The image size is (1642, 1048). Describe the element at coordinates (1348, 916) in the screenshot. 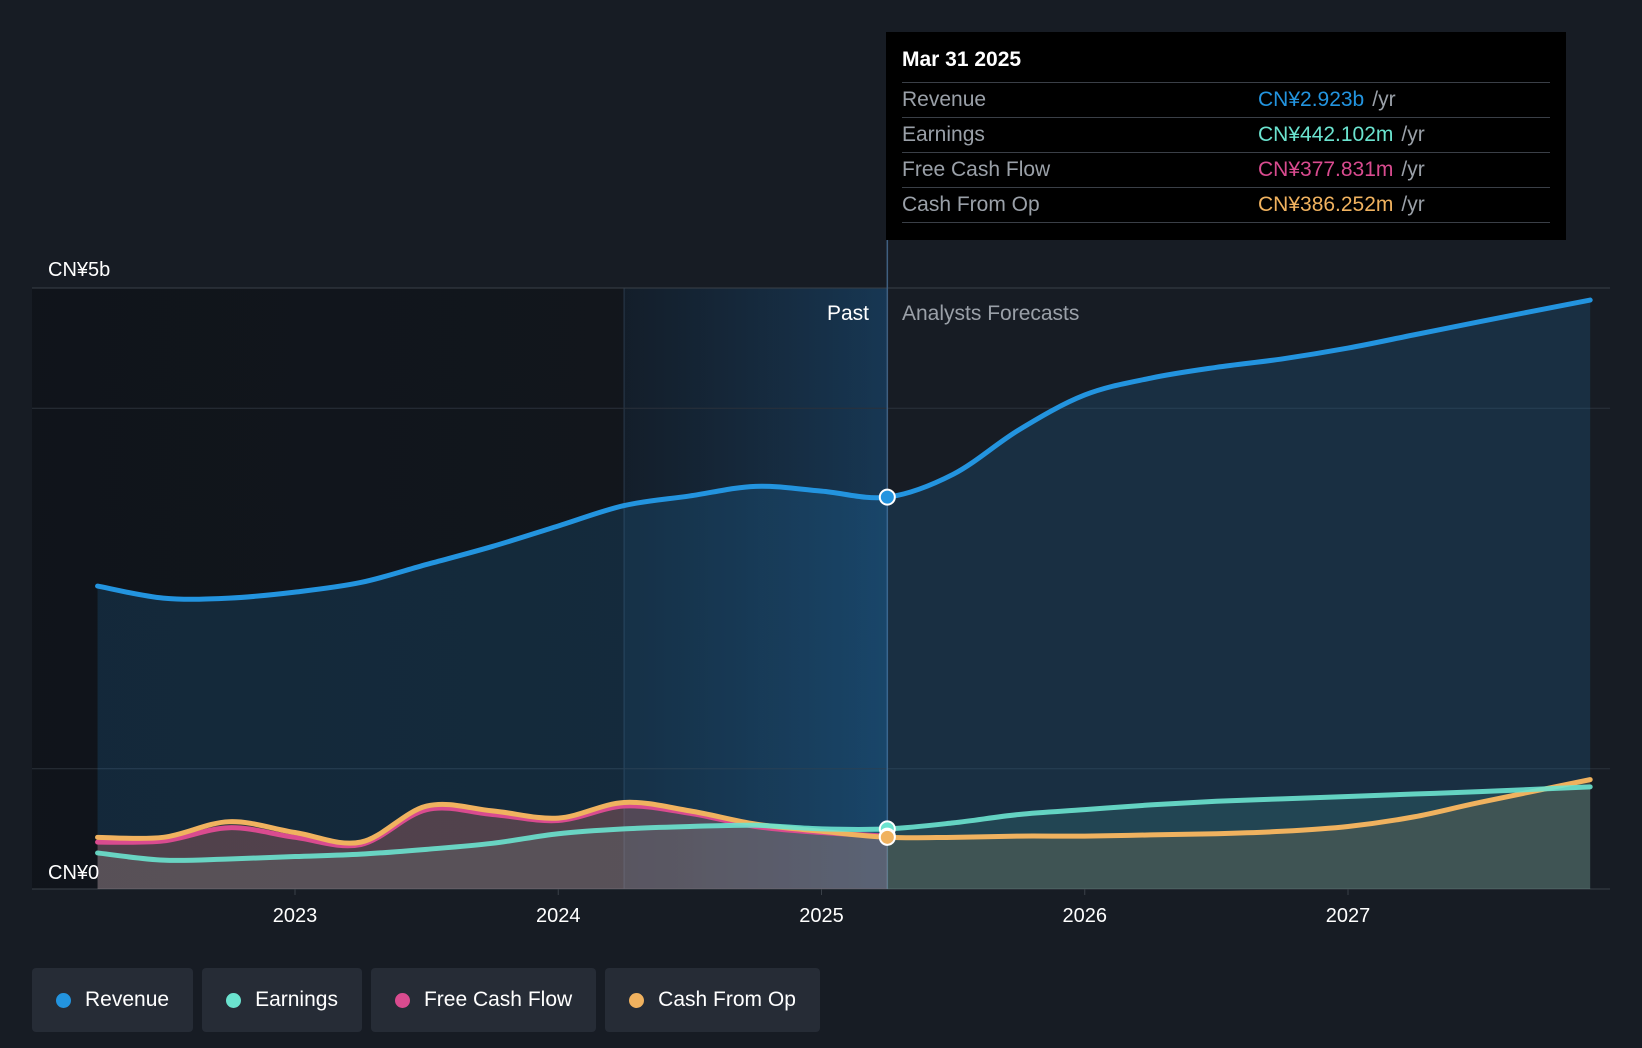

I see `x-tick-label: 2027` at that location.